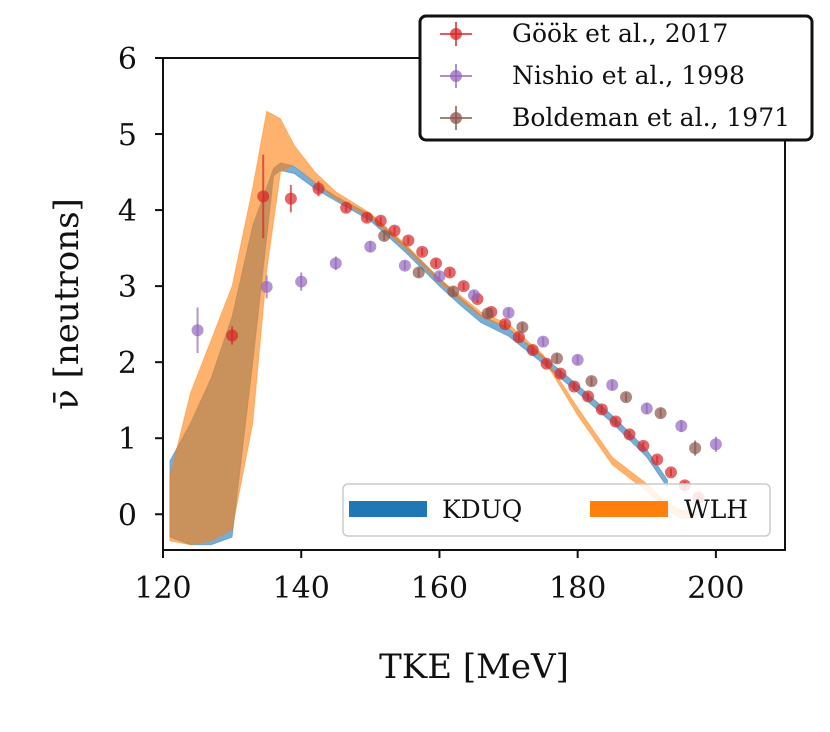 The image size is (830, 732). I want to click on x-tick-label: 180, so click(577, 588).